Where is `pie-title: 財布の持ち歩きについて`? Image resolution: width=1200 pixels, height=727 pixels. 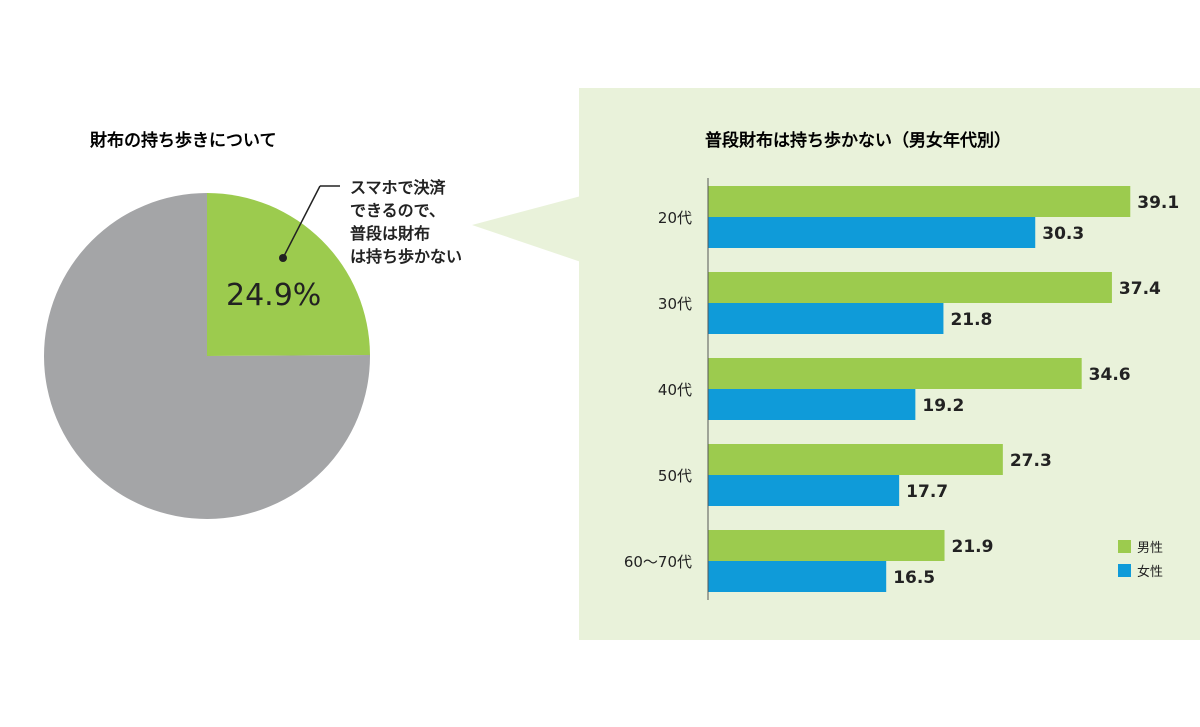 pie-title: 財布の持ち歩きについて is located at coordinates (183, 140).